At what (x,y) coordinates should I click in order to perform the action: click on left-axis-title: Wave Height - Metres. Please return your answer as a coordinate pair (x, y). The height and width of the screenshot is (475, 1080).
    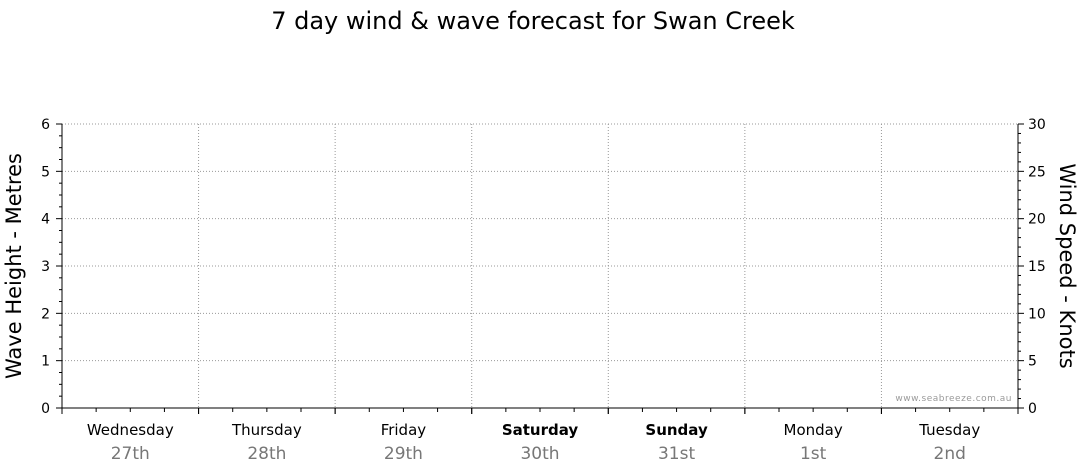
    Looking at the image, I should click on (14, 266).